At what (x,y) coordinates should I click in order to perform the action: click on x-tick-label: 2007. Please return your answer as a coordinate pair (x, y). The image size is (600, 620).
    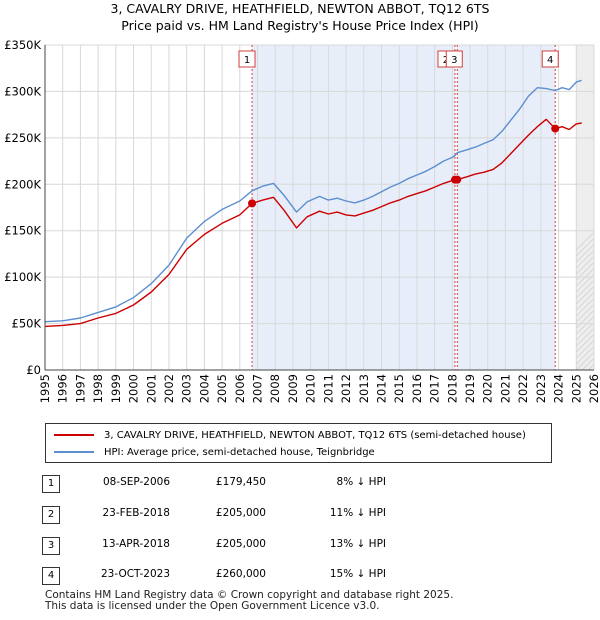
    Looking at the image, I should click on (258, 388).